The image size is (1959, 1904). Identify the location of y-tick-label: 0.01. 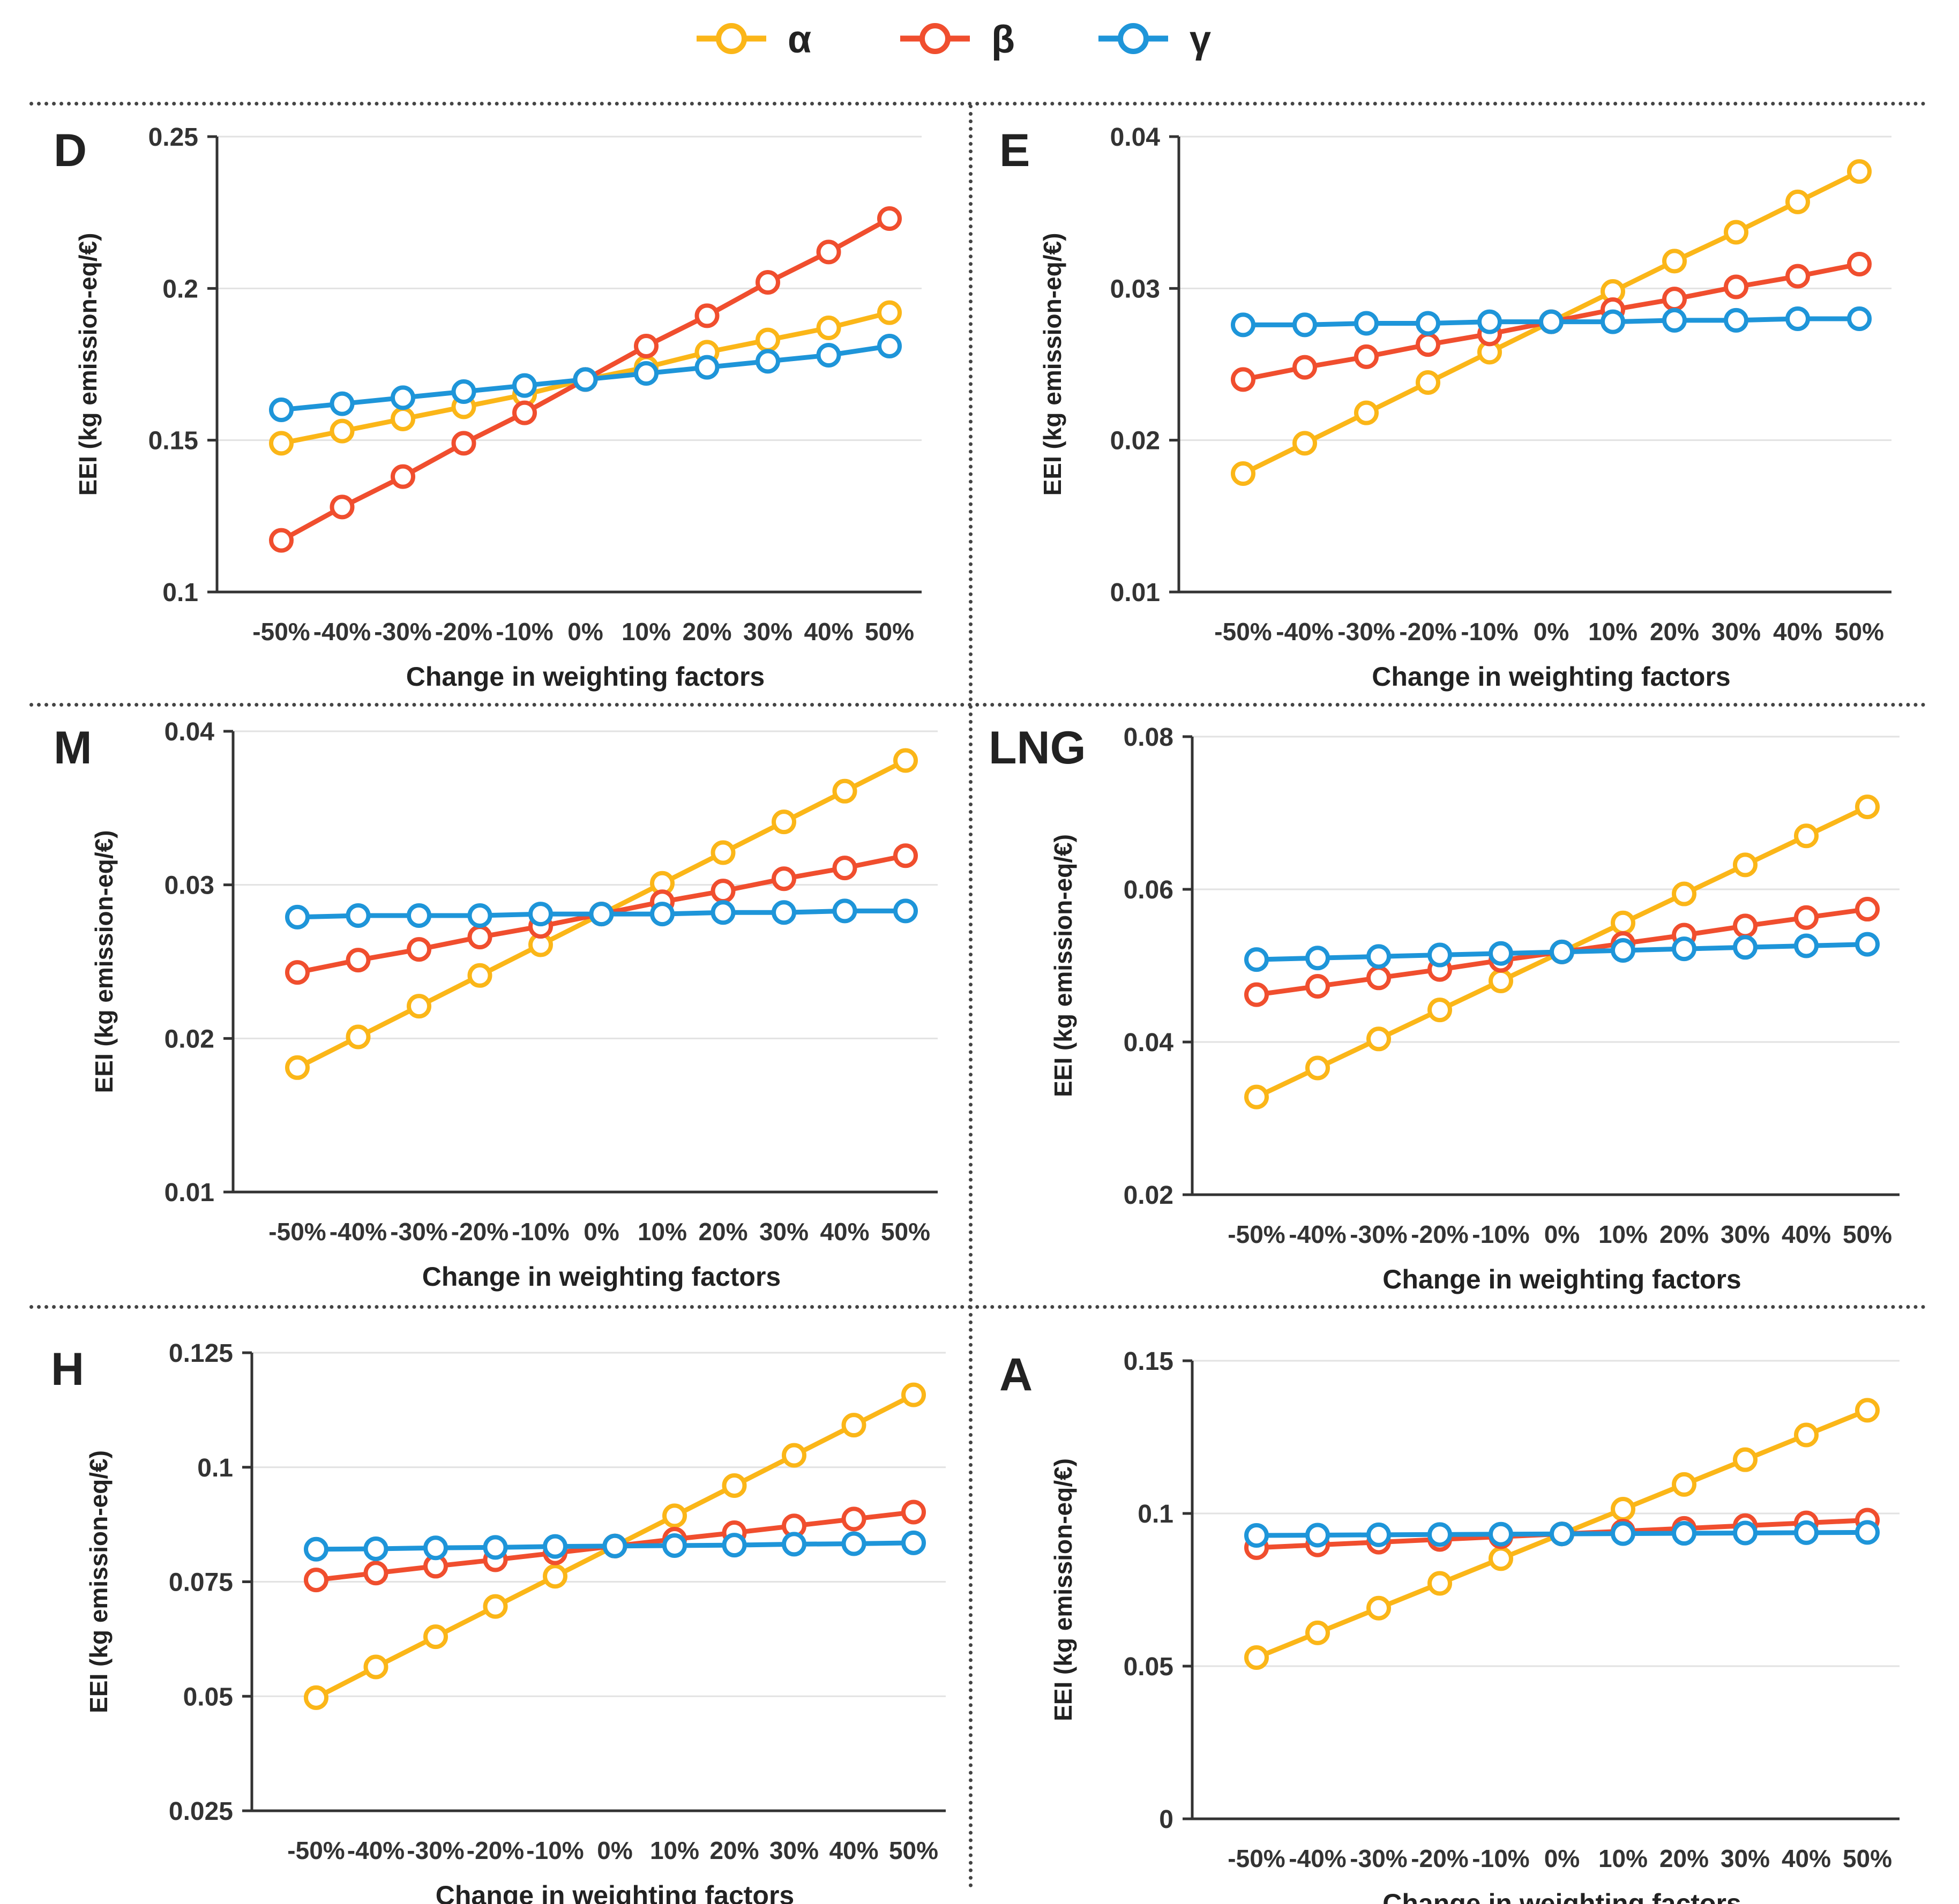
(189, 1193).